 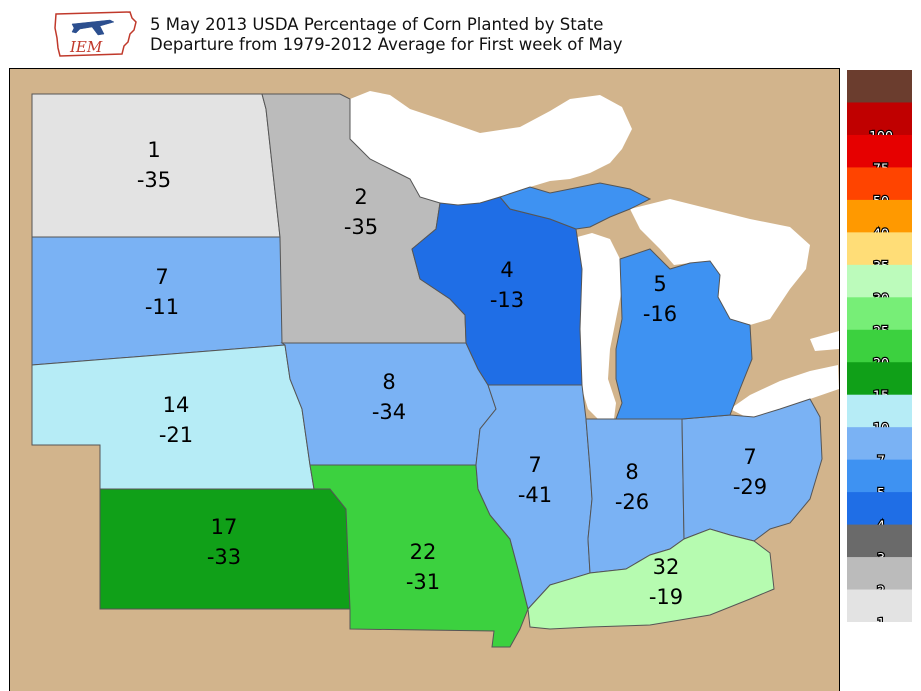 I want to click on lake-erie, so click(x=784, y=392).